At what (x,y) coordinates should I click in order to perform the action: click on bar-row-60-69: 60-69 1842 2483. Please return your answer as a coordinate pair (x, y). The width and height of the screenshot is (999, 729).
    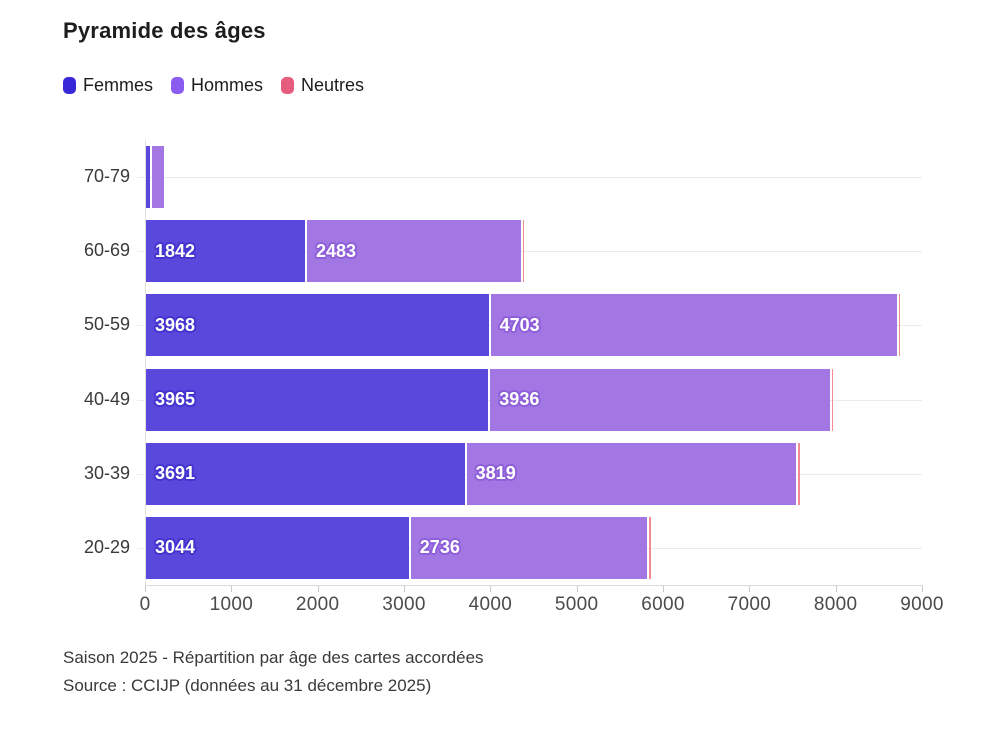
    Looking at the image, I should click on (503, 251).